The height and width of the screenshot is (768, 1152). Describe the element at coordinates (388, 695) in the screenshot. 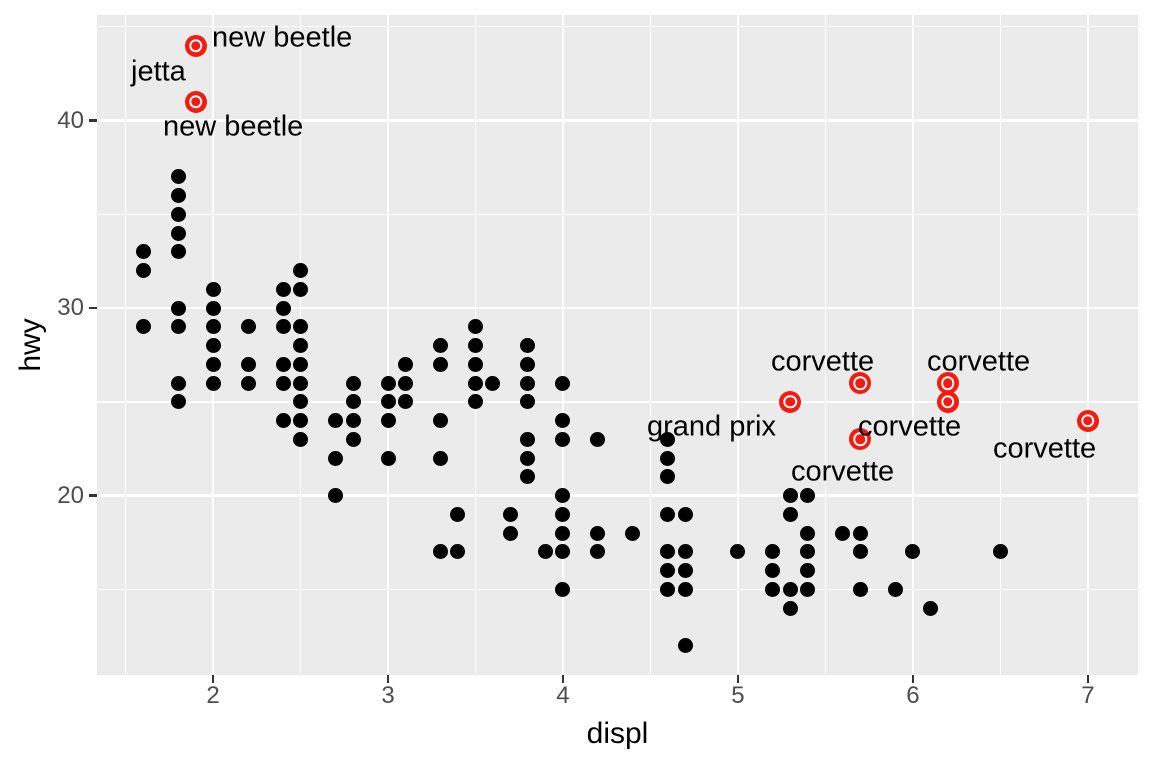

I see `x-tick-label-3: 3` at that location.